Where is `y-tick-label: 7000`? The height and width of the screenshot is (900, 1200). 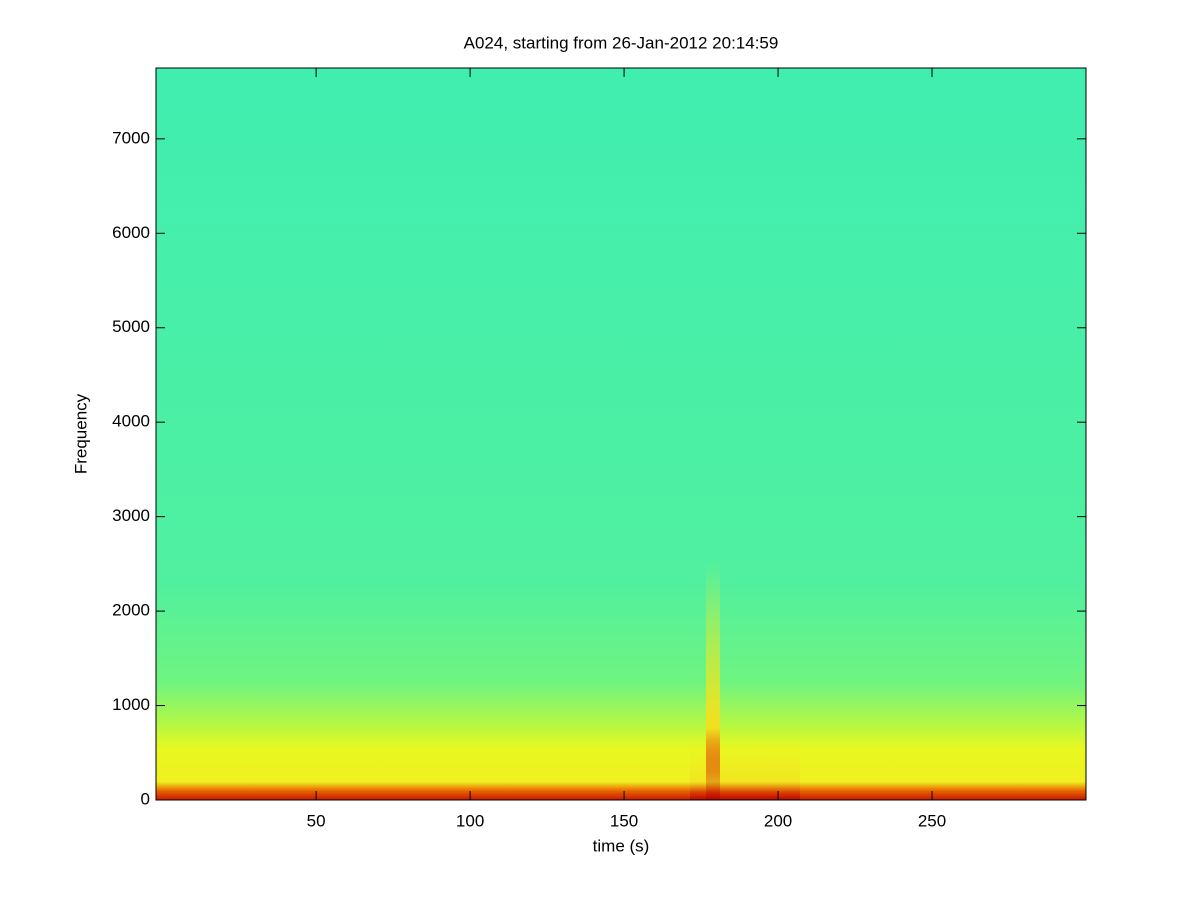 y-tick-label: 7000 is located at coordinates (131, 137).